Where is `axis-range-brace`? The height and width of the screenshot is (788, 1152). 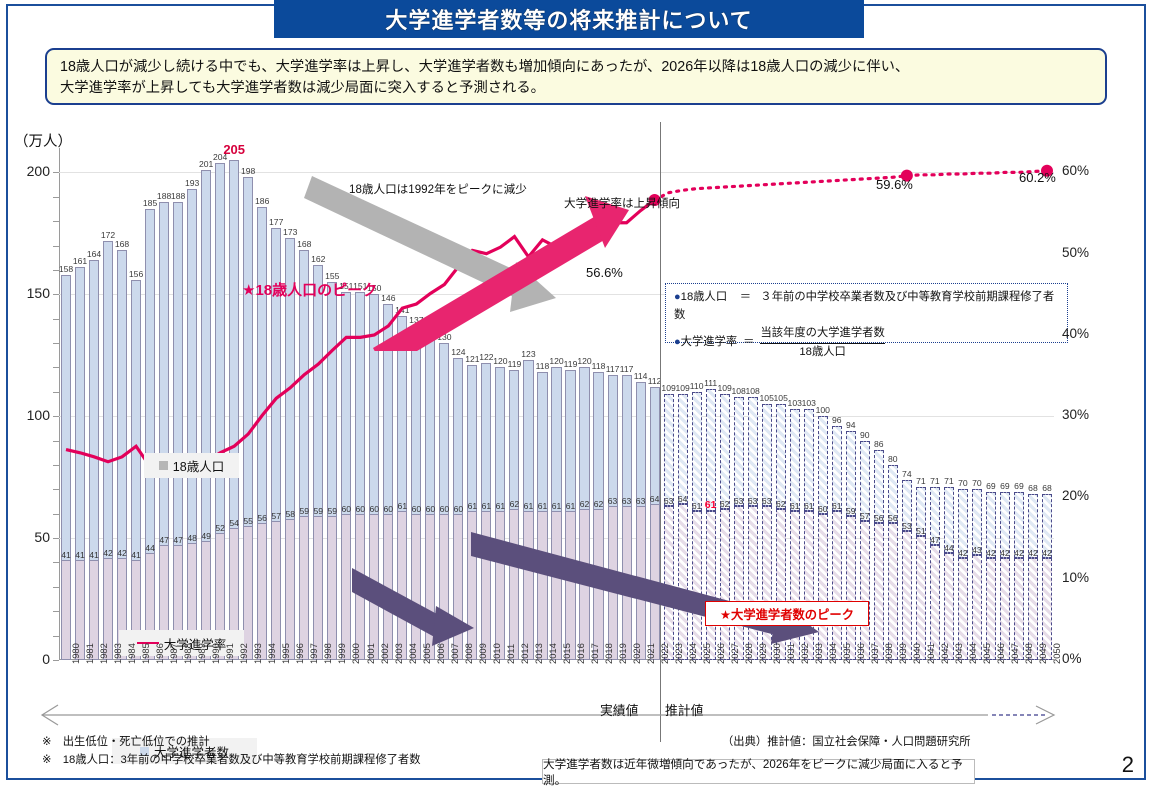
axis-range-brace is located at coordinates (548, 715).